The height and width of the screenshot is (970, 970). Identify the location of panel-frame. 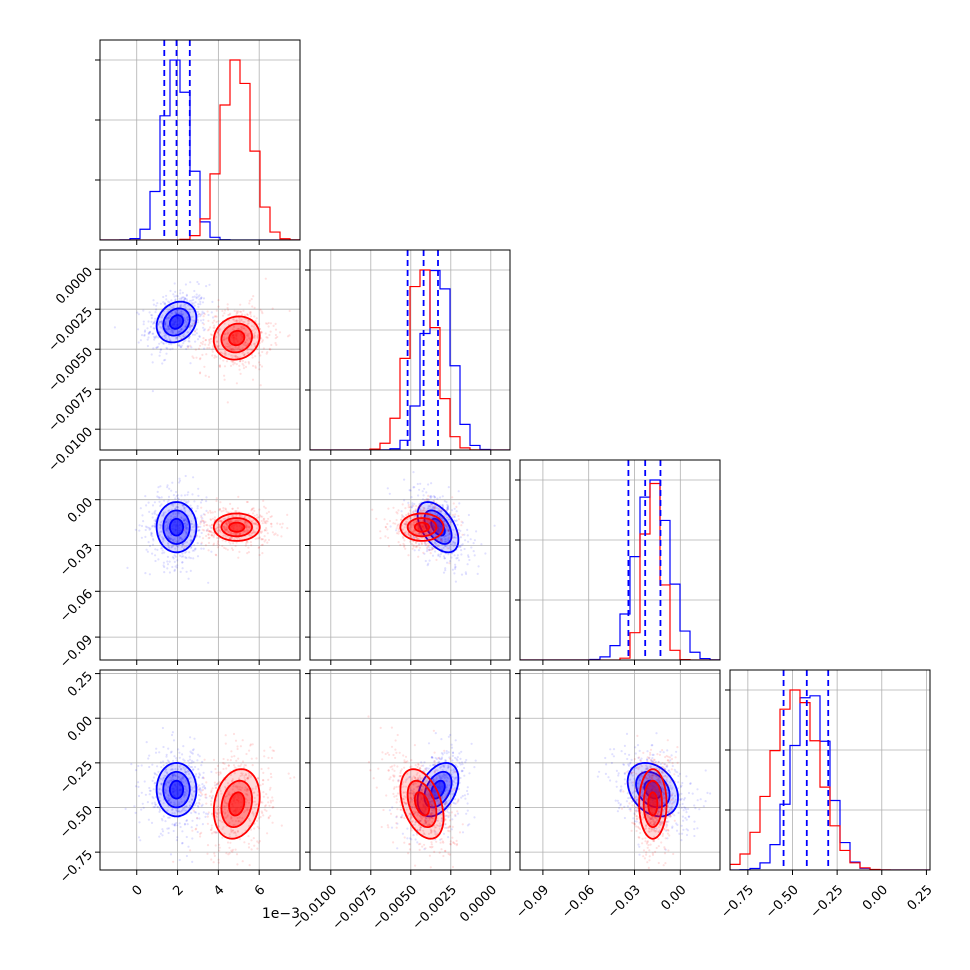
(830, 770).